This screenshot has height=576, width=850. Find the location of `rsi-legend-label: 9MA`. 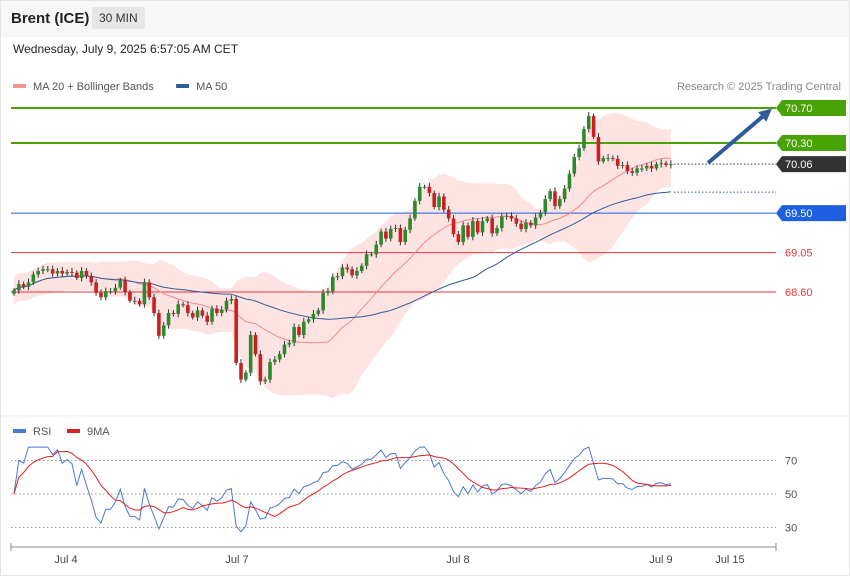

rsi-legend-label: 9MA is located at coordinates (98, 432).